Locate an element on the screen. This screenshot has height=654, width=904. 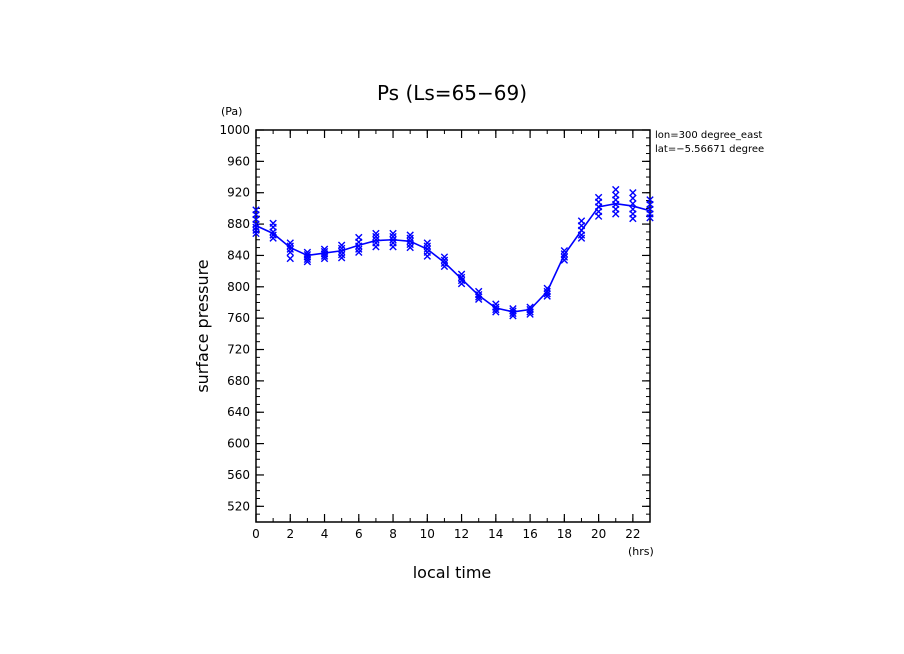
chart-title: Ps (Ls=65−69) is located at coordinates (452, 93).